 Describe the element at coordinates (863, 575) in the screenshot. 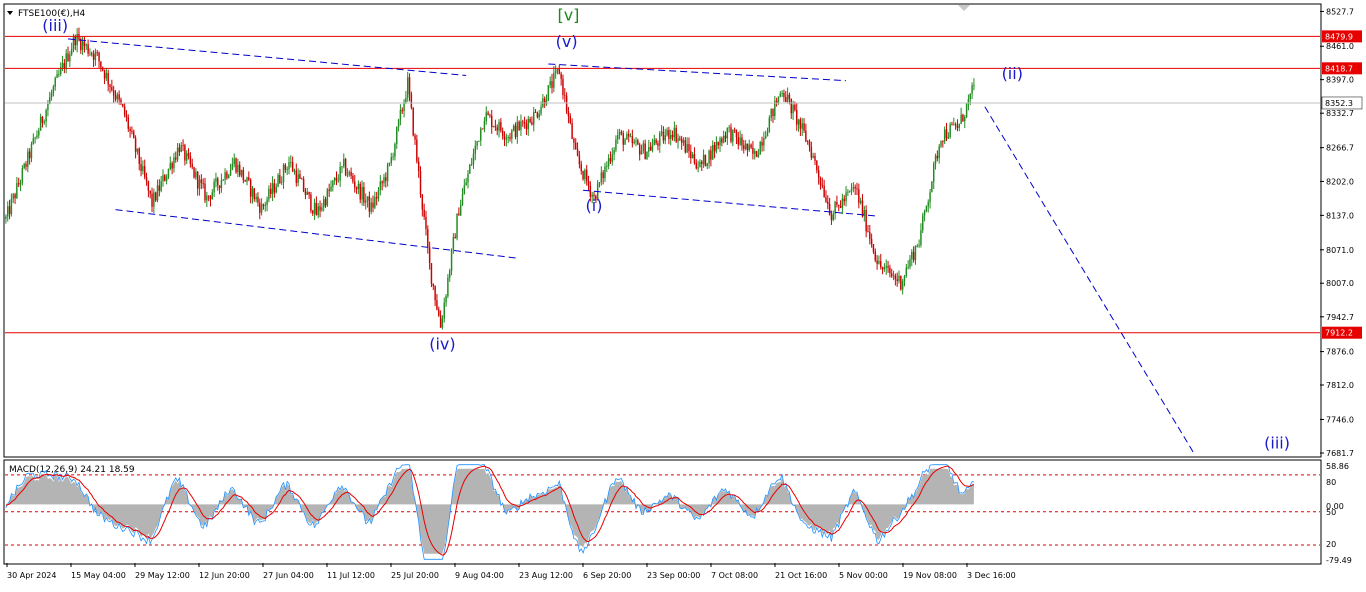

I see `time-tick-label: 5 Nov 00:00` at that location.